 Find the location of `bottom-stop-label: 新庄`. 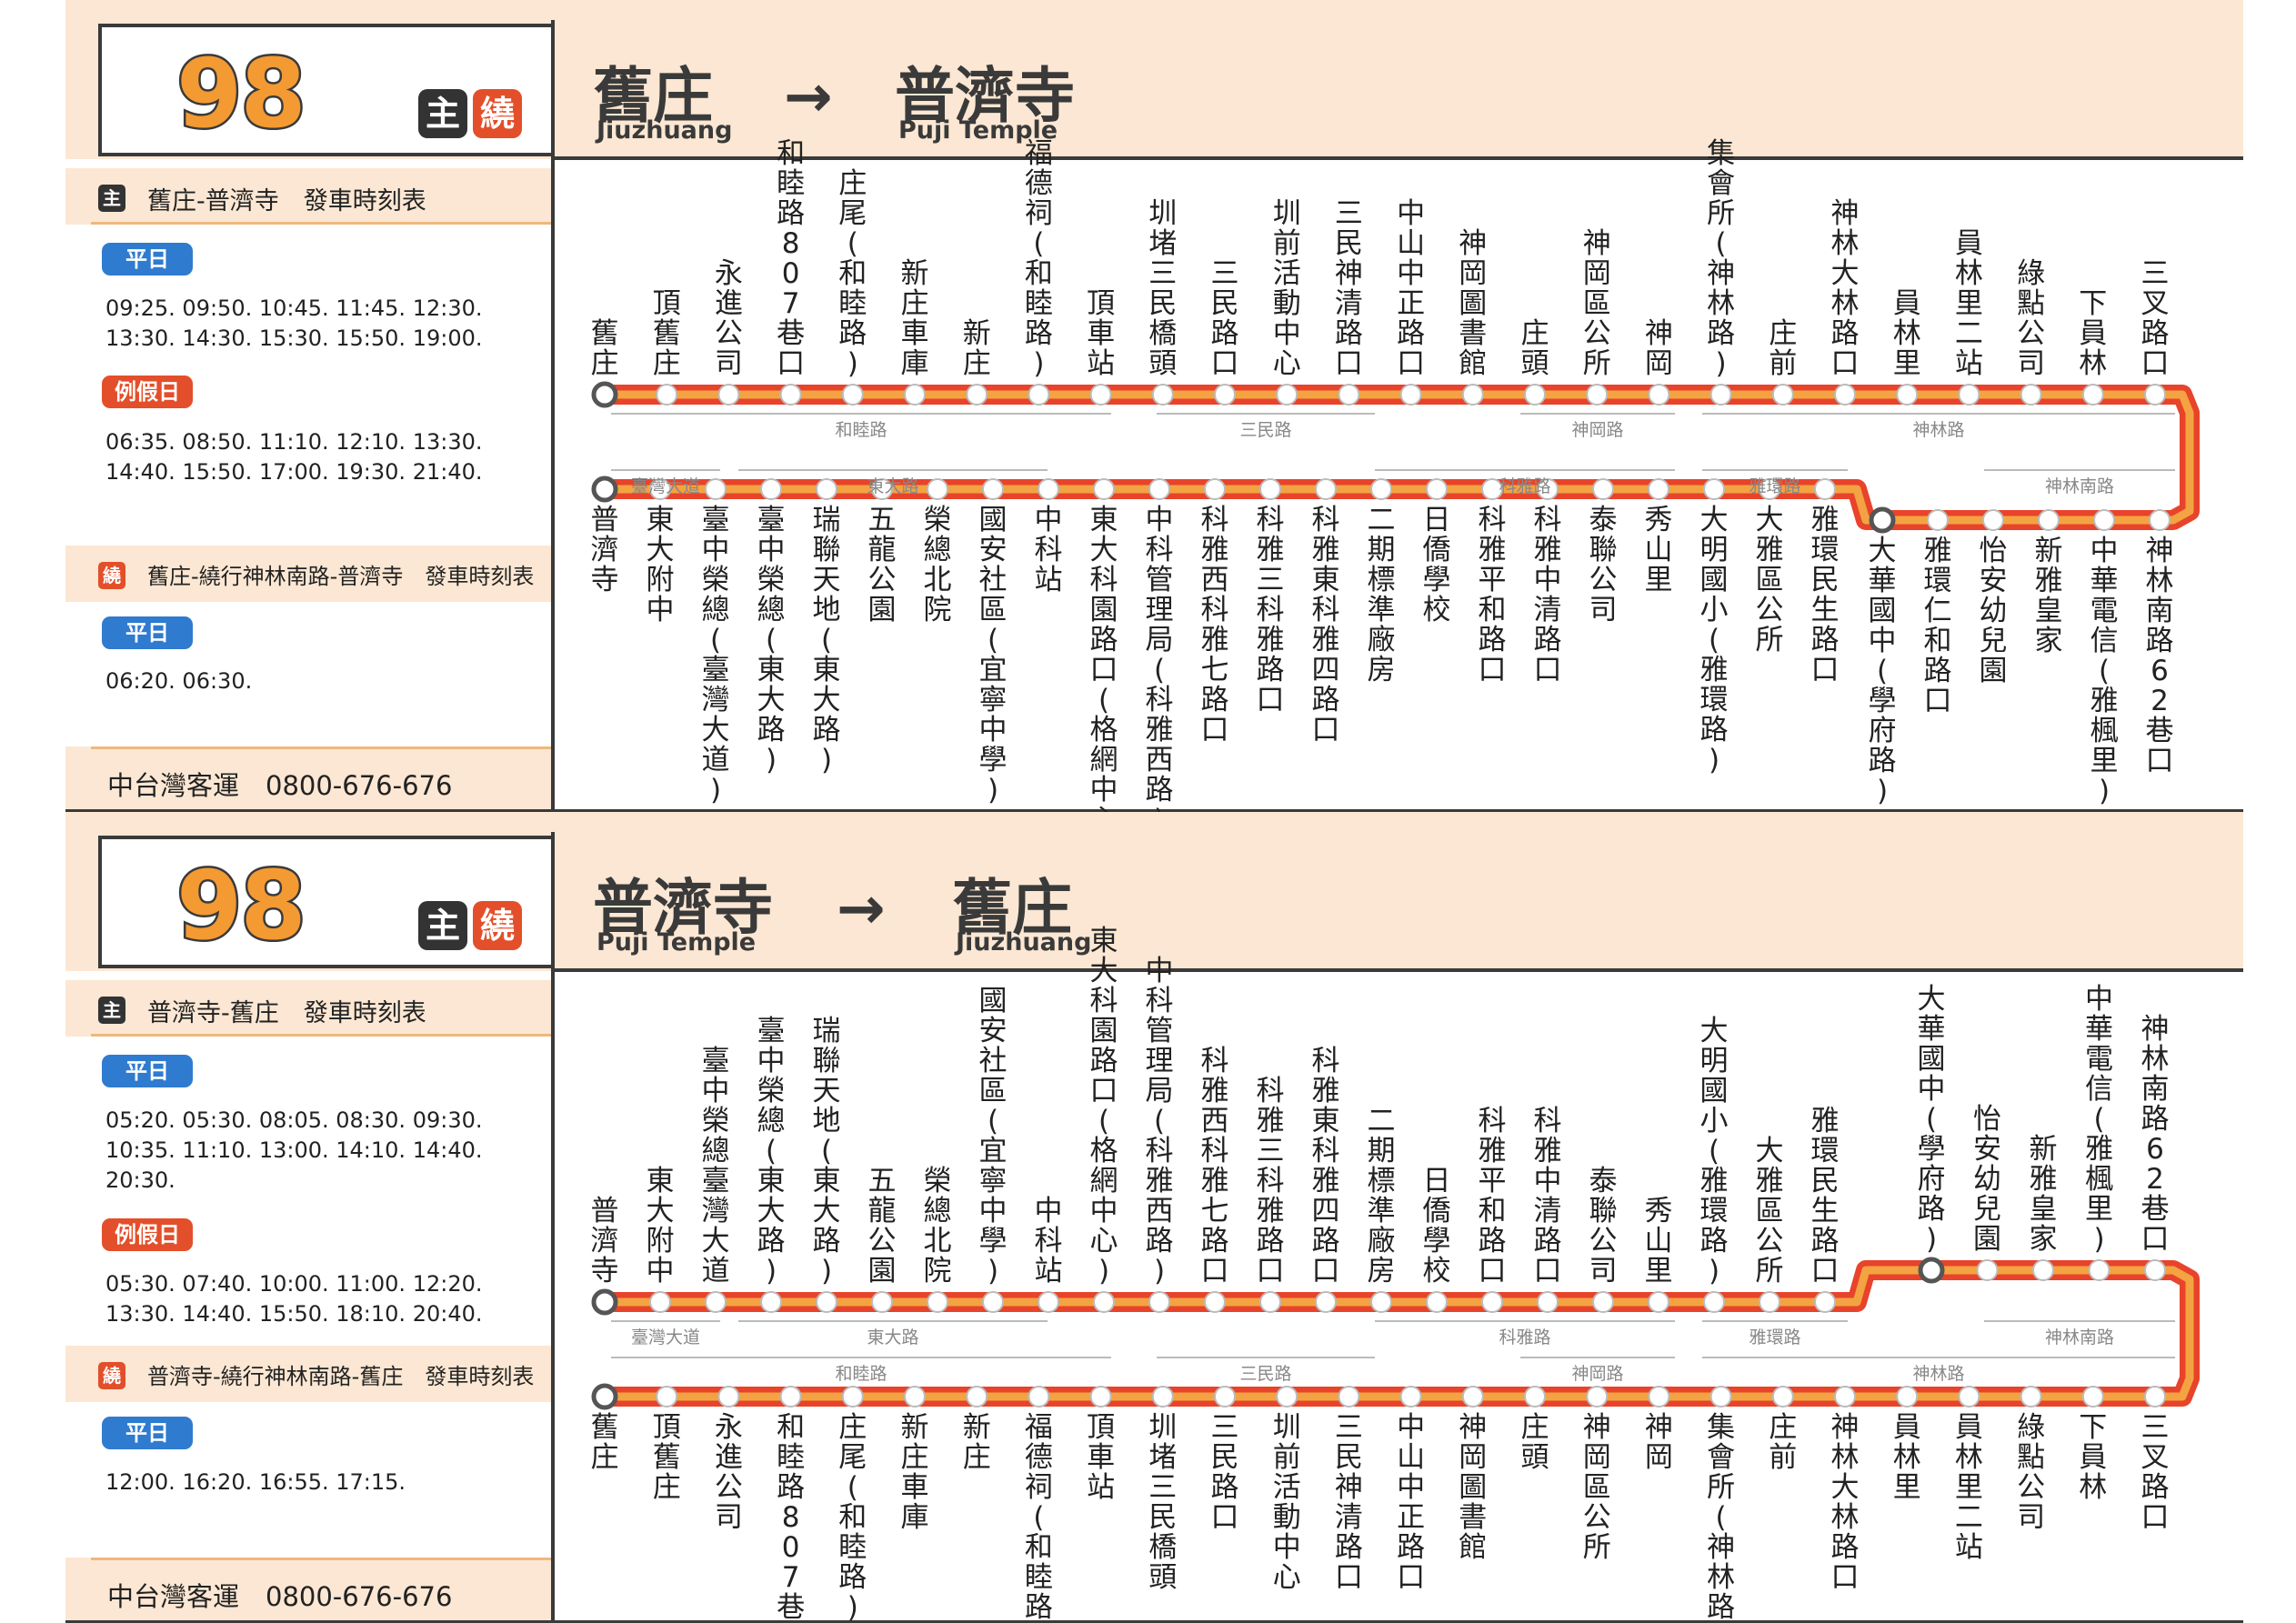

bottom-stop-label: 新庄 is located at coordinates (977, 1442).